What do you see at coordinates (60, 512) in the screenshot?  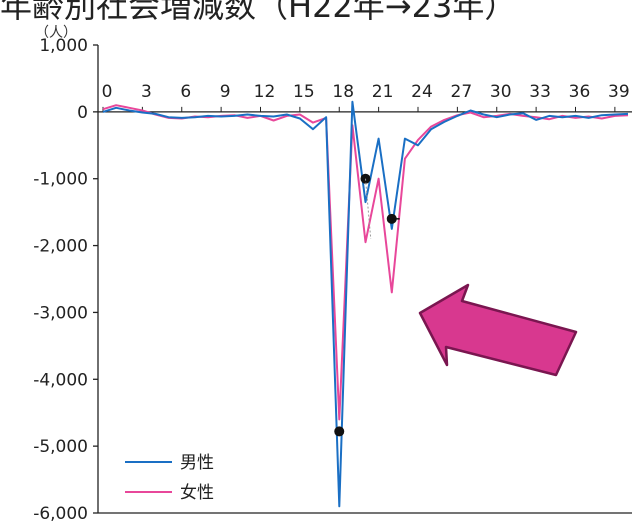 I see `y-tick-label: -6,000` at bounding box center [60, 512].